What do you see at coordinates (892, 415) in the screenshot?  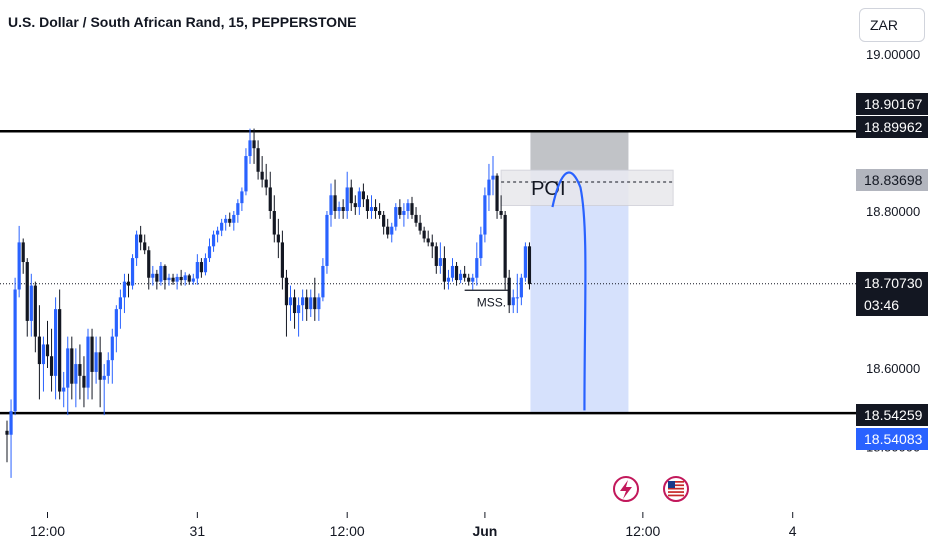 I see `lower-level-tag-a: 18.54259` at bounding box center [892, 415].